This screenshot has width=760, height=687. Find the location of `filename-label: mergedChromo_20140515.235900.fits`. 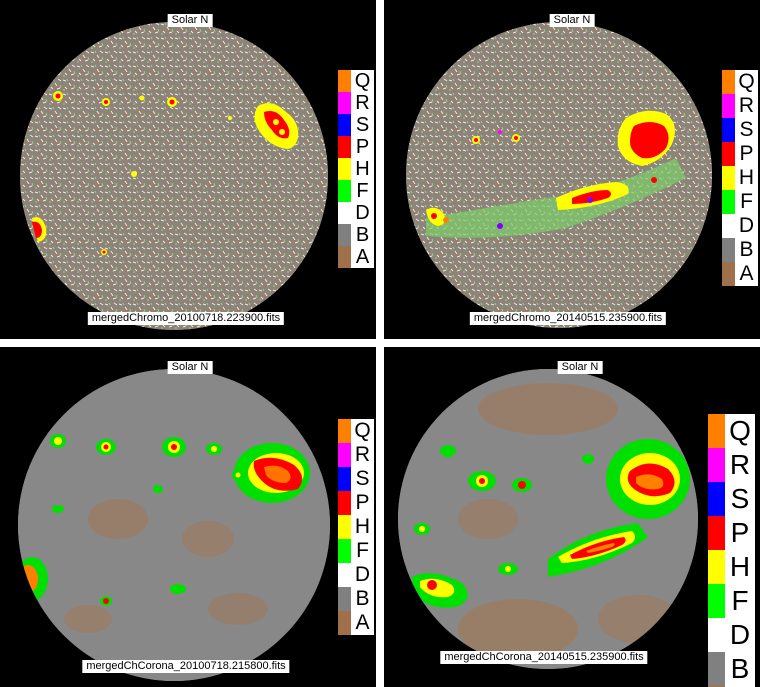

filename-label: mergedChromo_20140515.235900.fits is located at coordinates (568, 318).